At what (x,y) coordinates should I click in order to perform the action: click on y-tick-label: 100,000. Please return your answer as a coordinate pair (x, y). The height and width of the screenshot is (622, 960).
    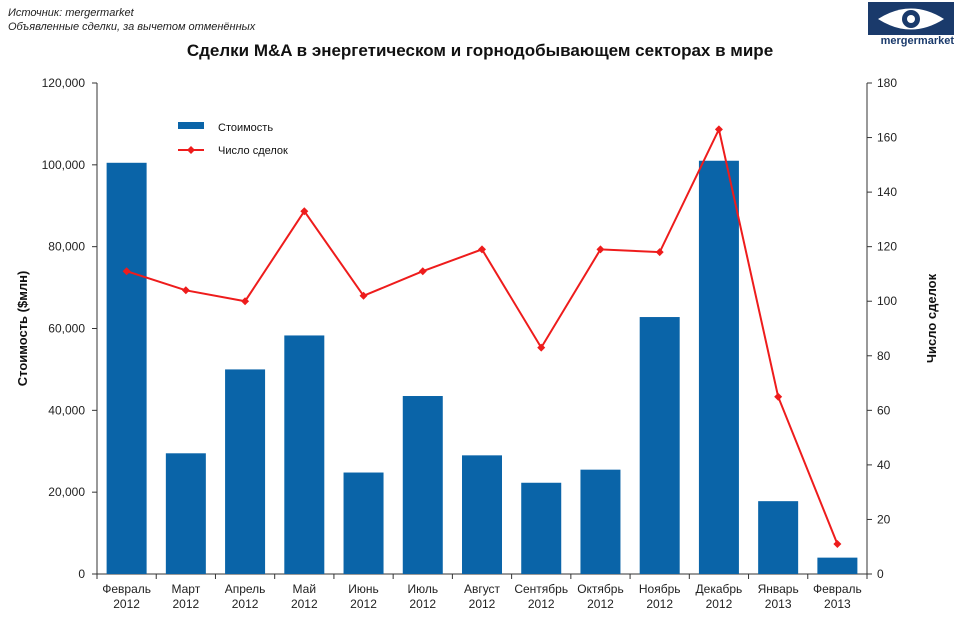
    Looking at the image, I should click on (64, 165).